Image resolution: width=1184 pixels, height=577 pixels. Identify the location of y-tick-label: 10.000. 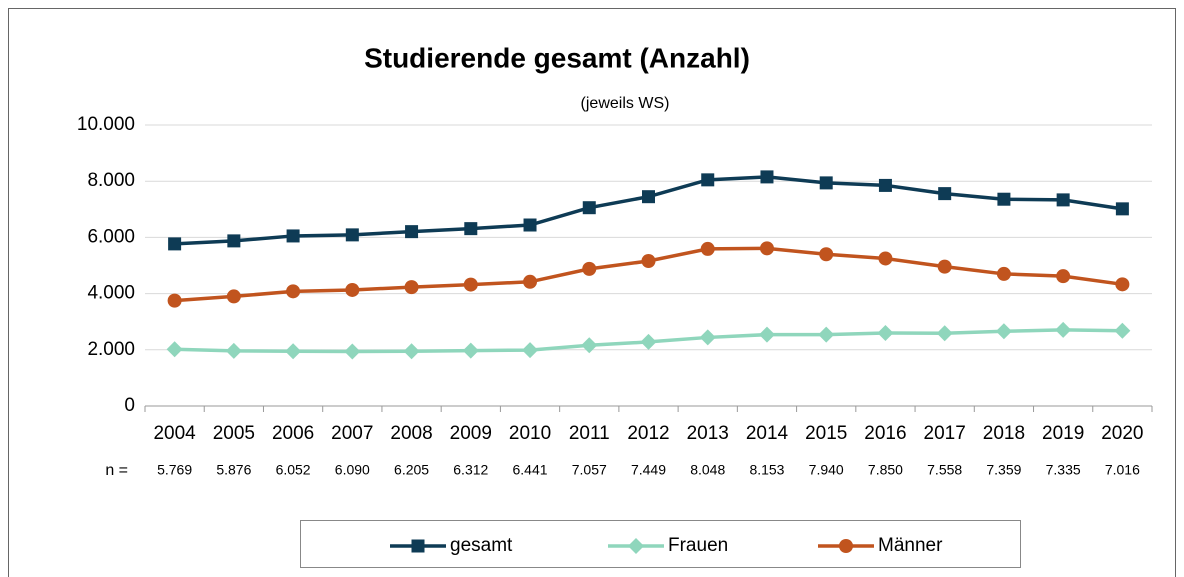
(106, 124).